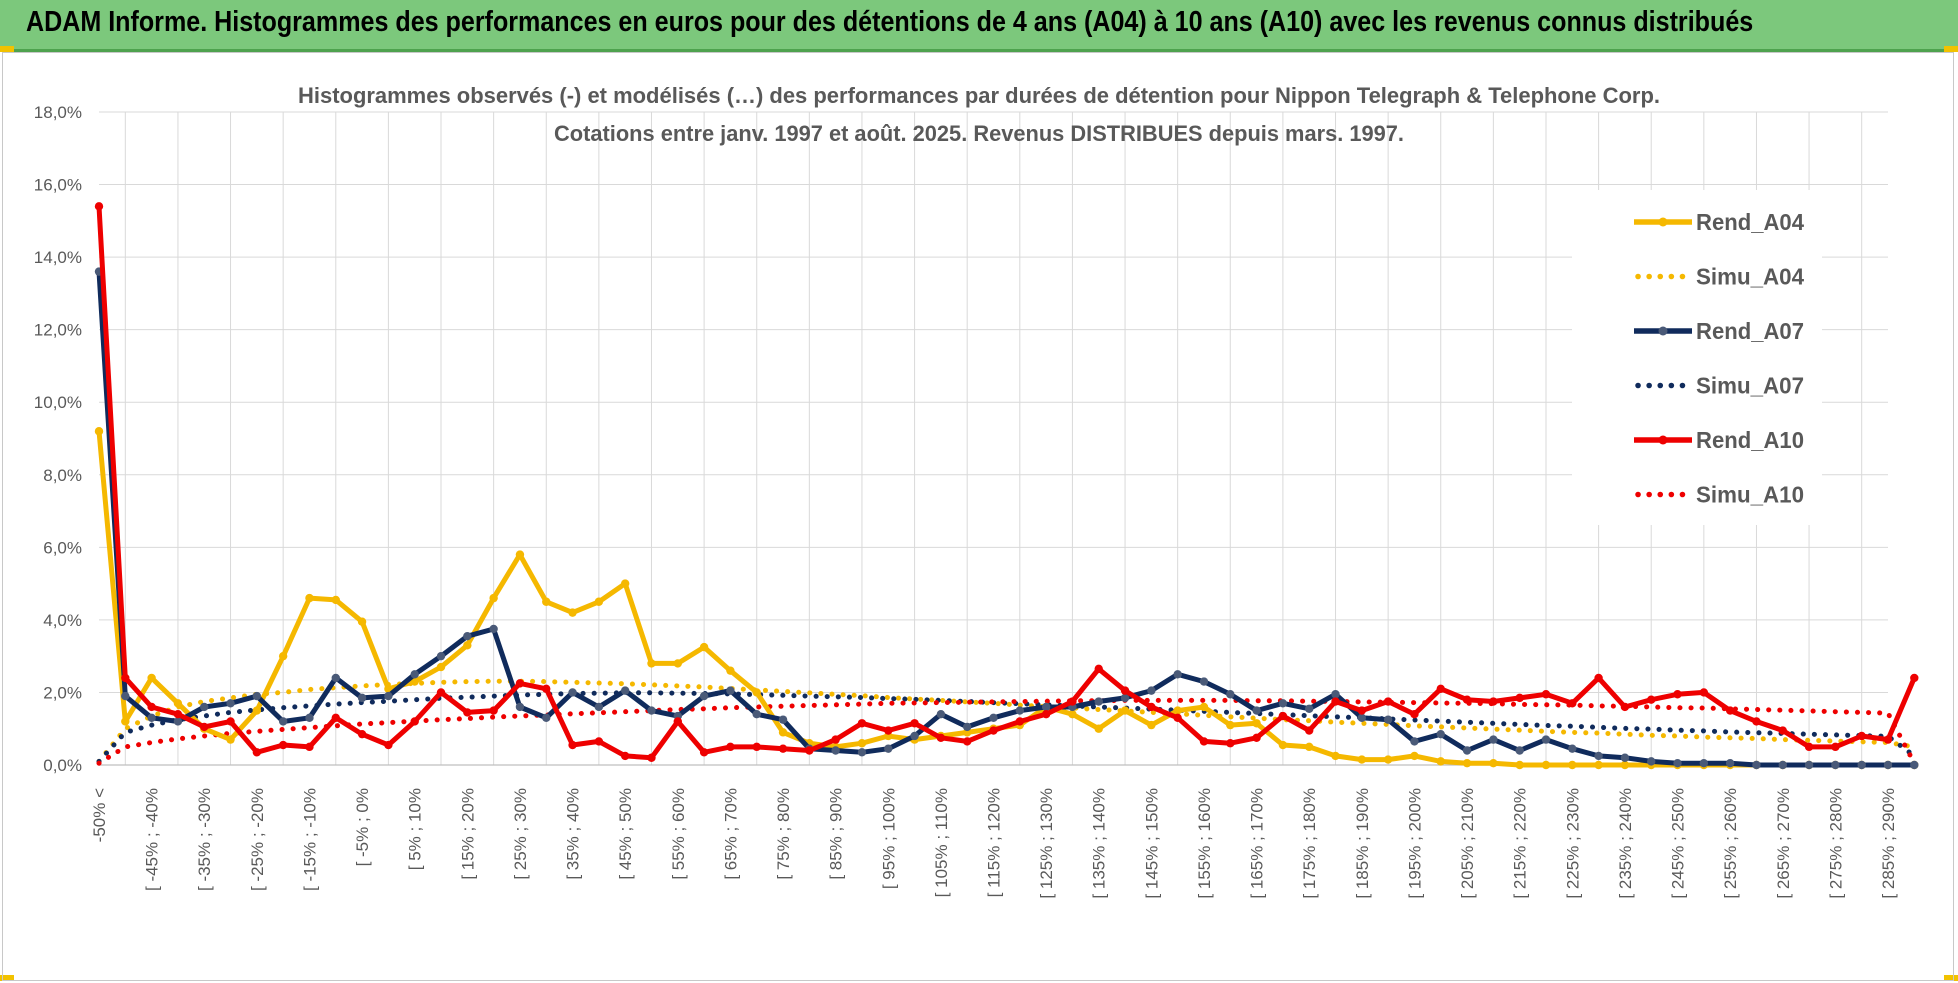 The width and height of the screenshot is (1958, 983). Describe the element at coordinates (1750, 331) in the screenshot. I see `legend-label: Rend_A07` at that location.